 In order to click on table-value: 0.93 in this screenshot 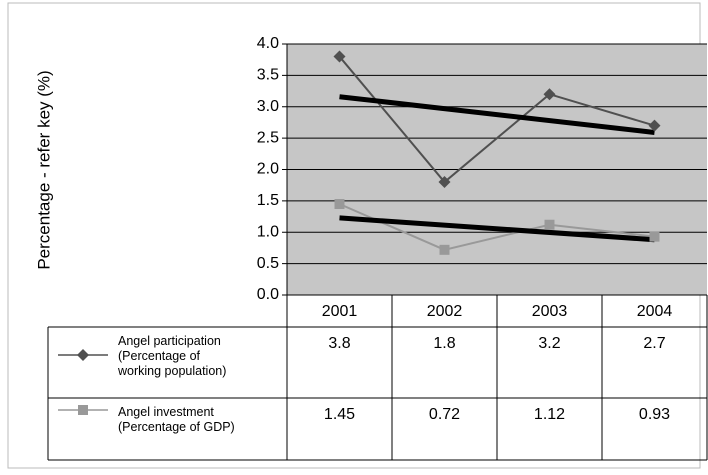, I will do `click(654, 414)`.